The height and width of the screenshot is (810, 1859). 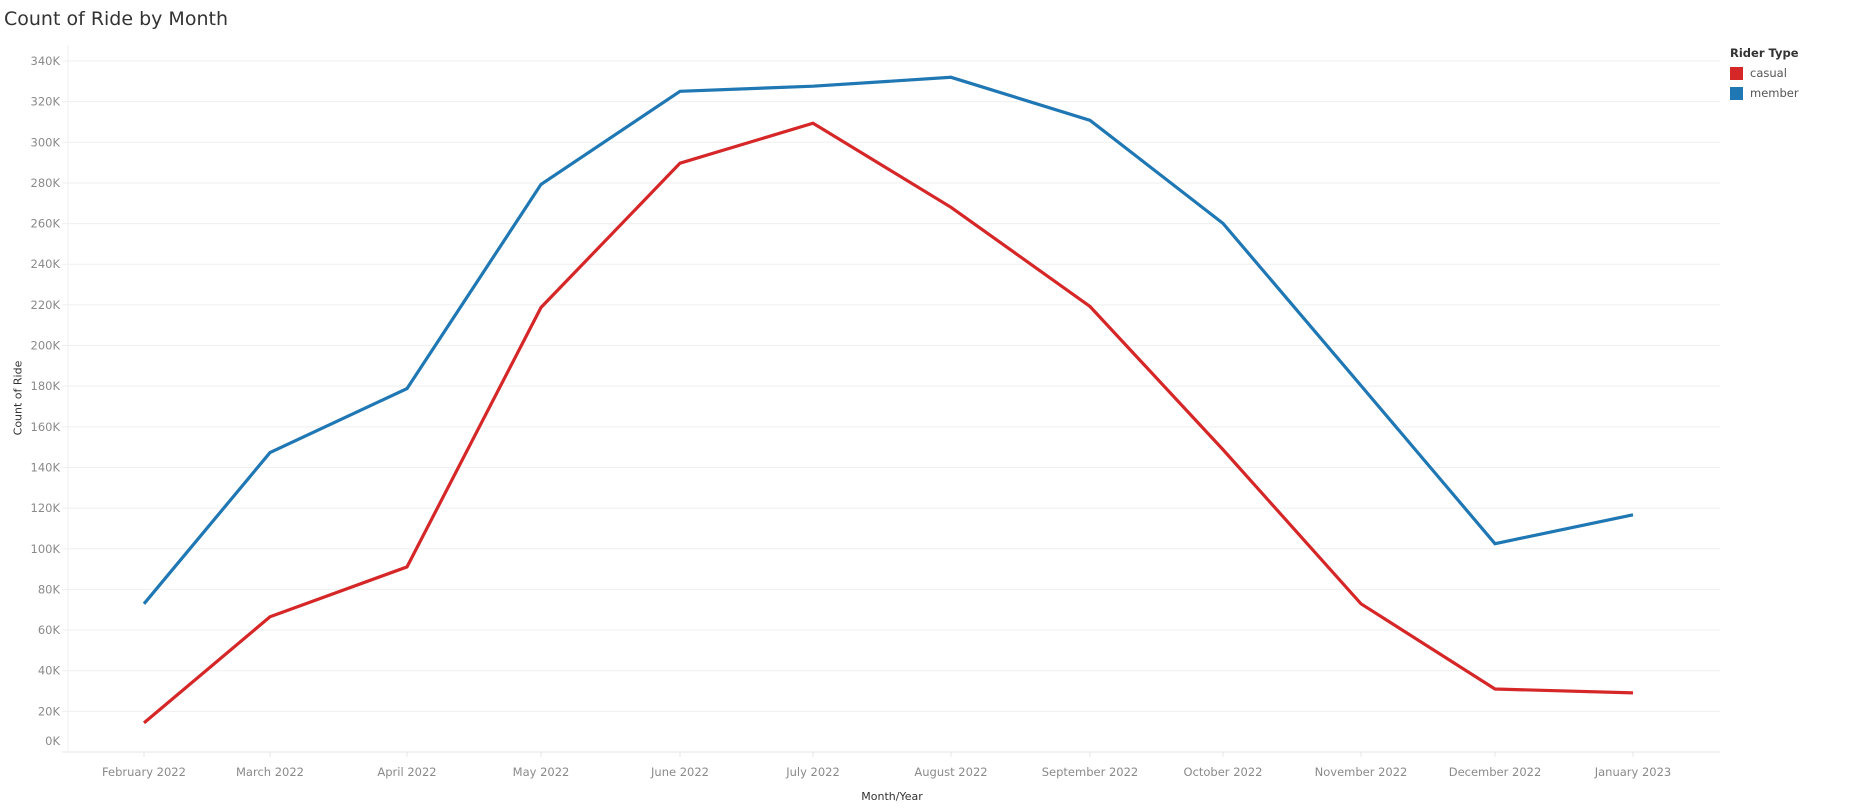 I want to click on legend-item-casual: casual, so click(x=1764, y=73).